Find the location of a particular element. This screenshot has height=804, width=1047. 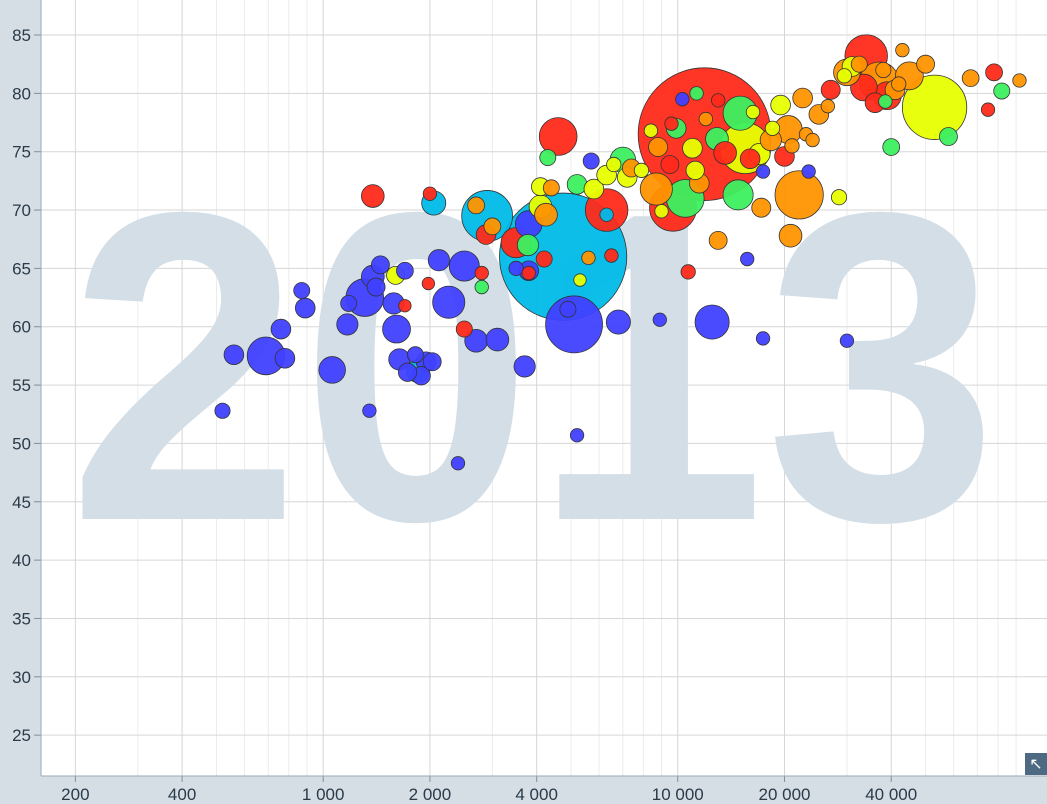

y-axis-ticks: 25 30 35 40 45 50 55 60 65 70 75 80 85 is located at coordinates (26, 385).